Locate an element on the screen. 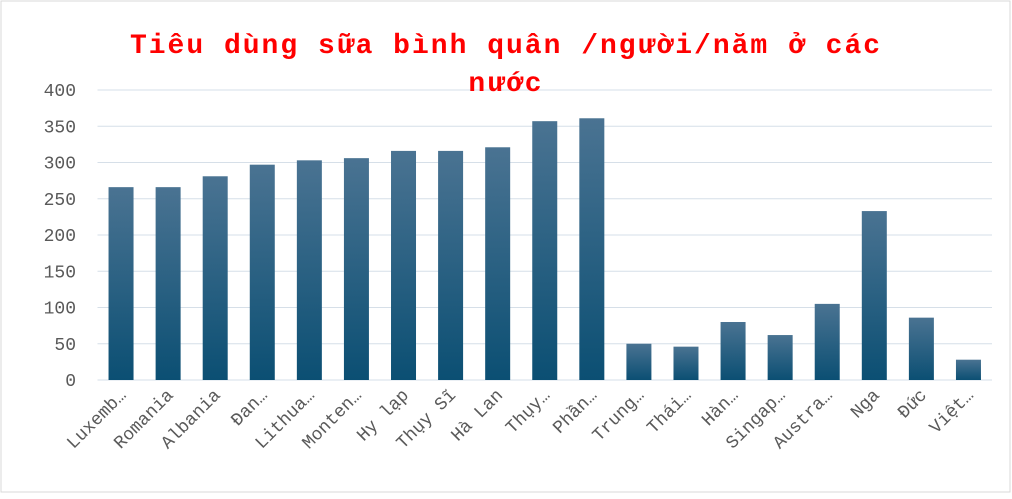  y-tick-label: 50 is located at coordinates (65, 346).